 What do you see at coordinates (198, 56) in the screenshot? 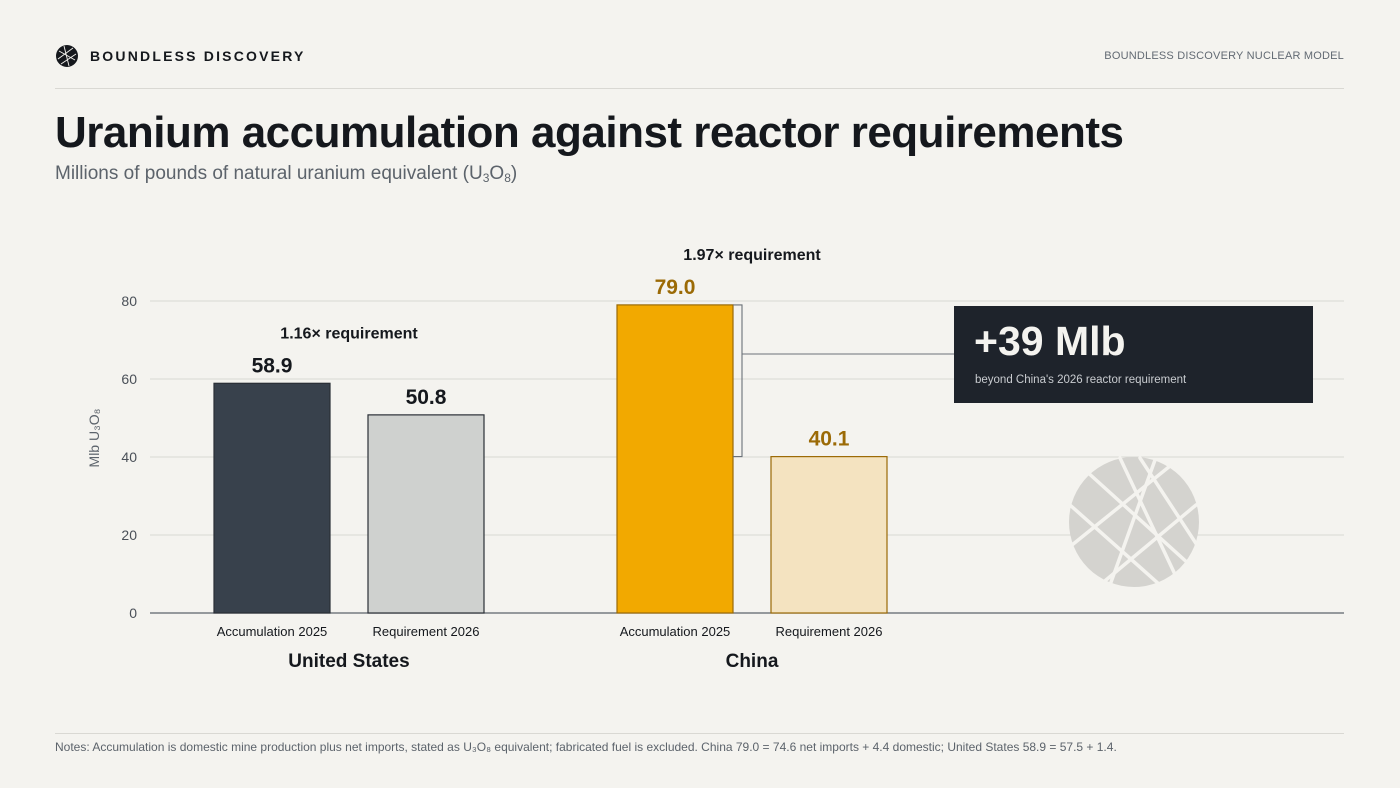
I see `brand-name: BOUNDLESS DISCOVERY` at bounding box center [198, 56].